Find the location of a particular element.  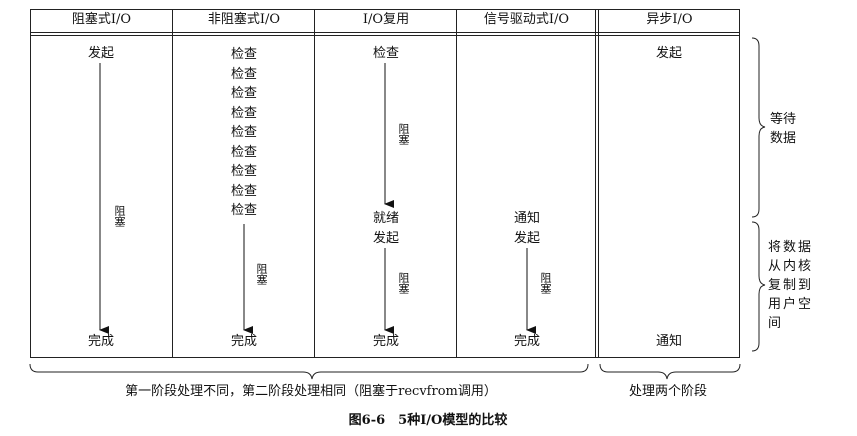

wait-brace is located at coordinates (758, 127).